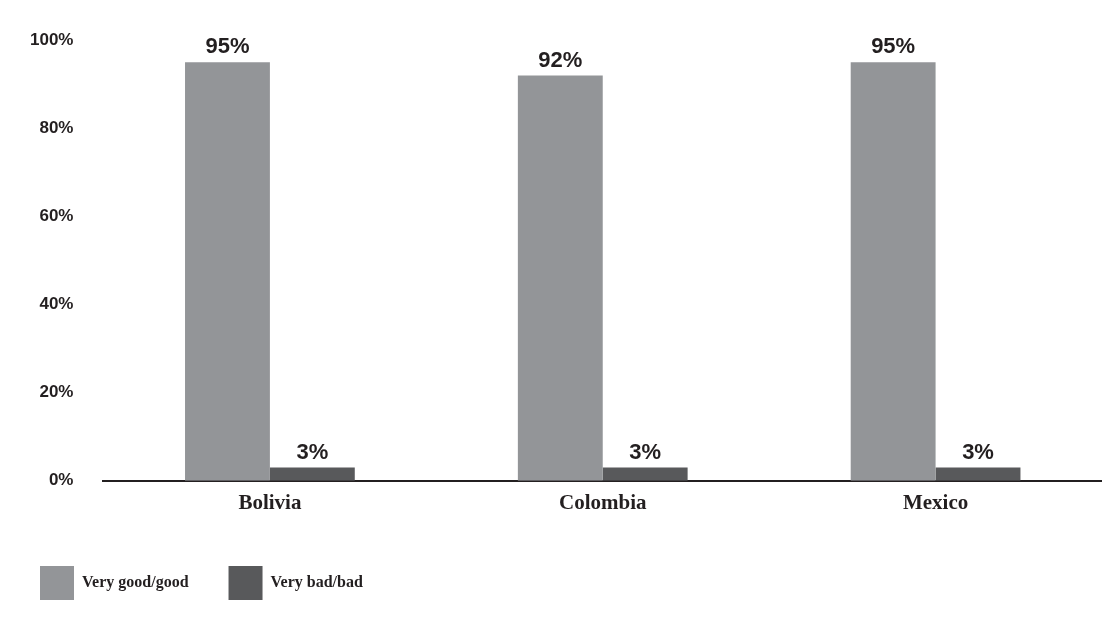 This screenshot has height=620, width=1102. What do you see at coordinates (52, 39) in the screenshot?
I see `y-tick-label: 100%` at bounding box center [52, 39].